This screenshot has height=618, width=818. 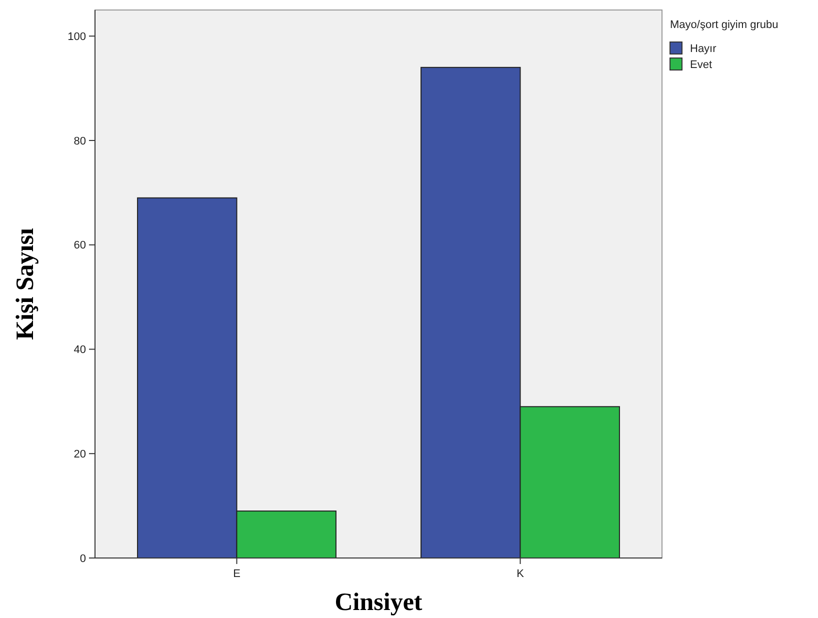 I want to click on y-tick-label: 0, so click(x=83, y=558).